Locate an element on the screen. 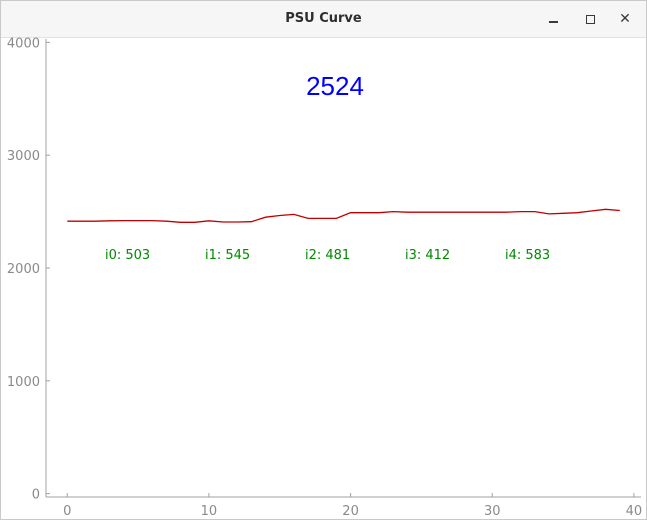 This screenshot has height=520, width=647. sensor-readout-i3: i3: 412 is located at coordinates (427, 255).